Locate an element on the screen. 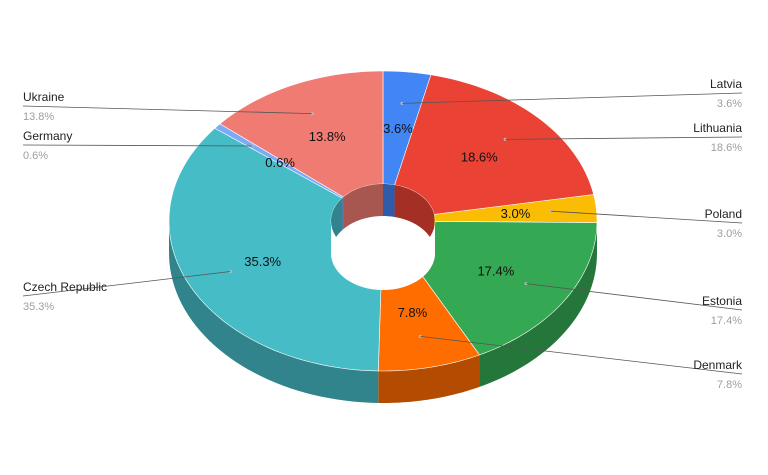 The height and width of the screenshot is (475, 768). callout-line-poland is located at coordinates (647, 217).